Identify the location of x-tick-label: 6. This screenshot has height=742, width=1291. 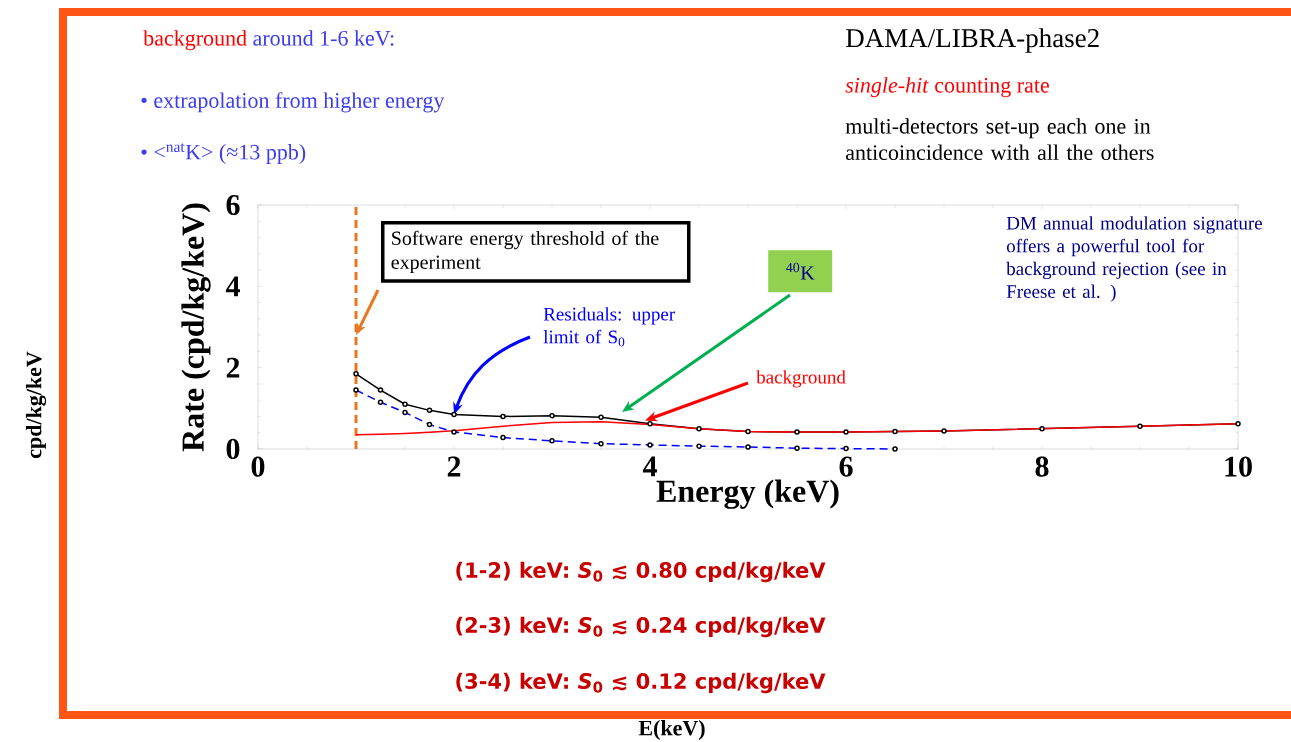
(846, 466).